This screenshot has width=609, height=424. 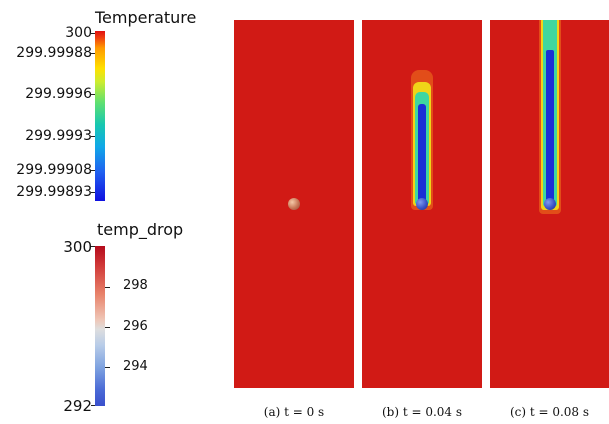 What do you see at coordinates (135, 326) in the screenshot?
I see `temp-drop-tick-label: 296` at bounding box center [135, 326].